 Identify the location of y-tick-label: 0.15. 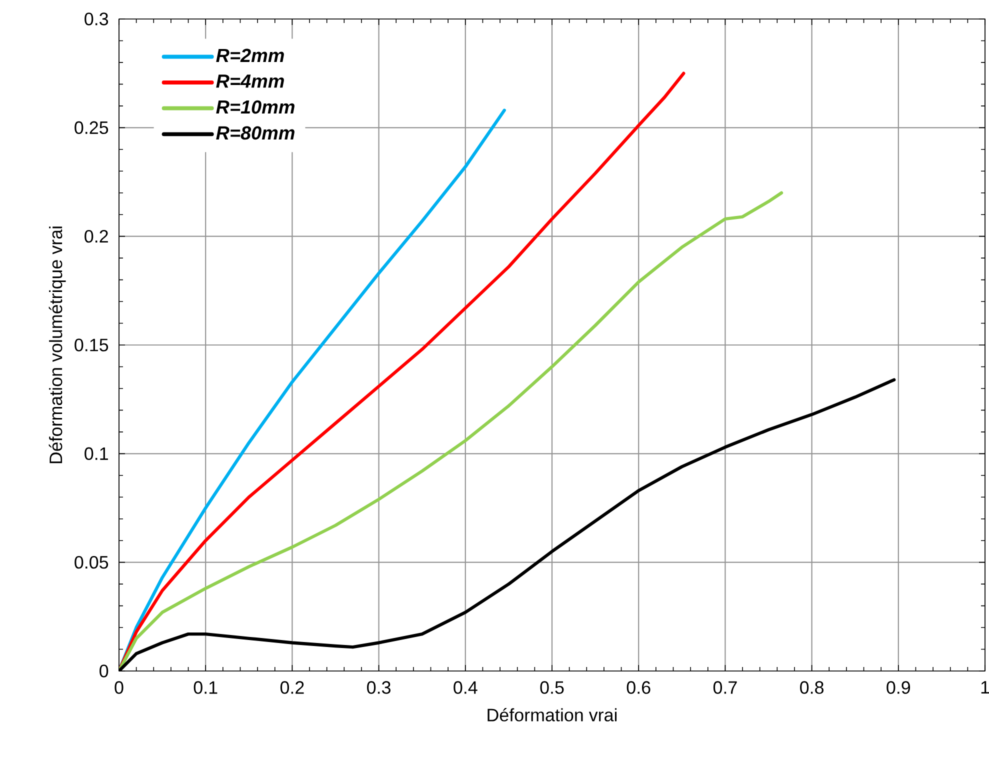
(91, 345).